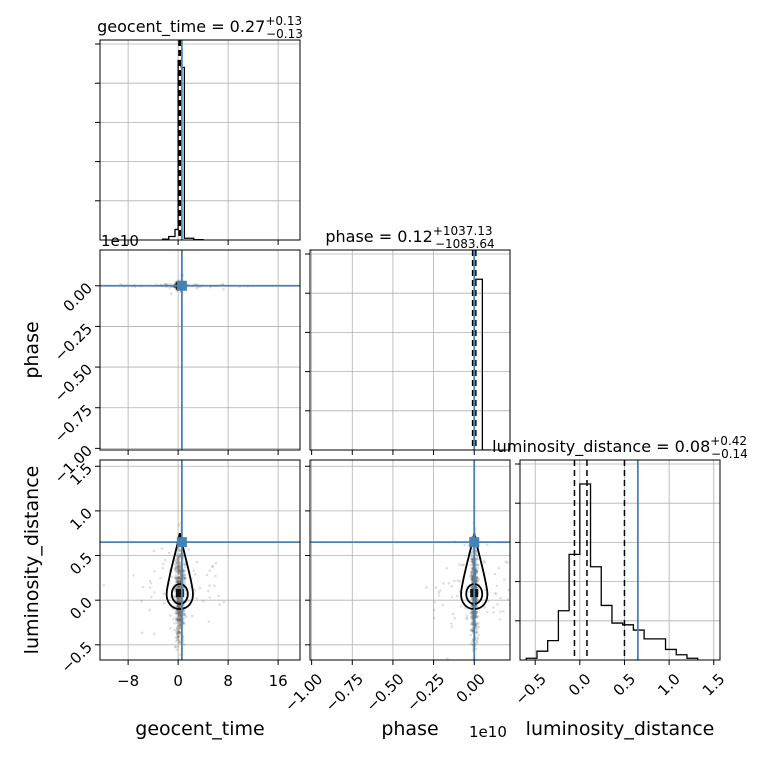 The height and width of the screenshot is (760, 760). I want to click on contour-inner, so click(179, 594).